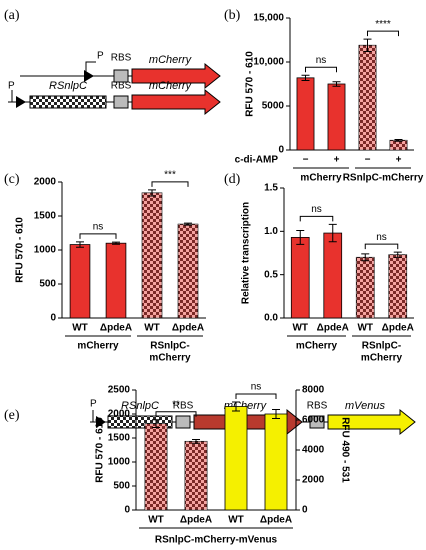 This screenshot has height=550, width=426. I want to click on construct: P RSnlpC RBS mCherry, so click(114, 98).